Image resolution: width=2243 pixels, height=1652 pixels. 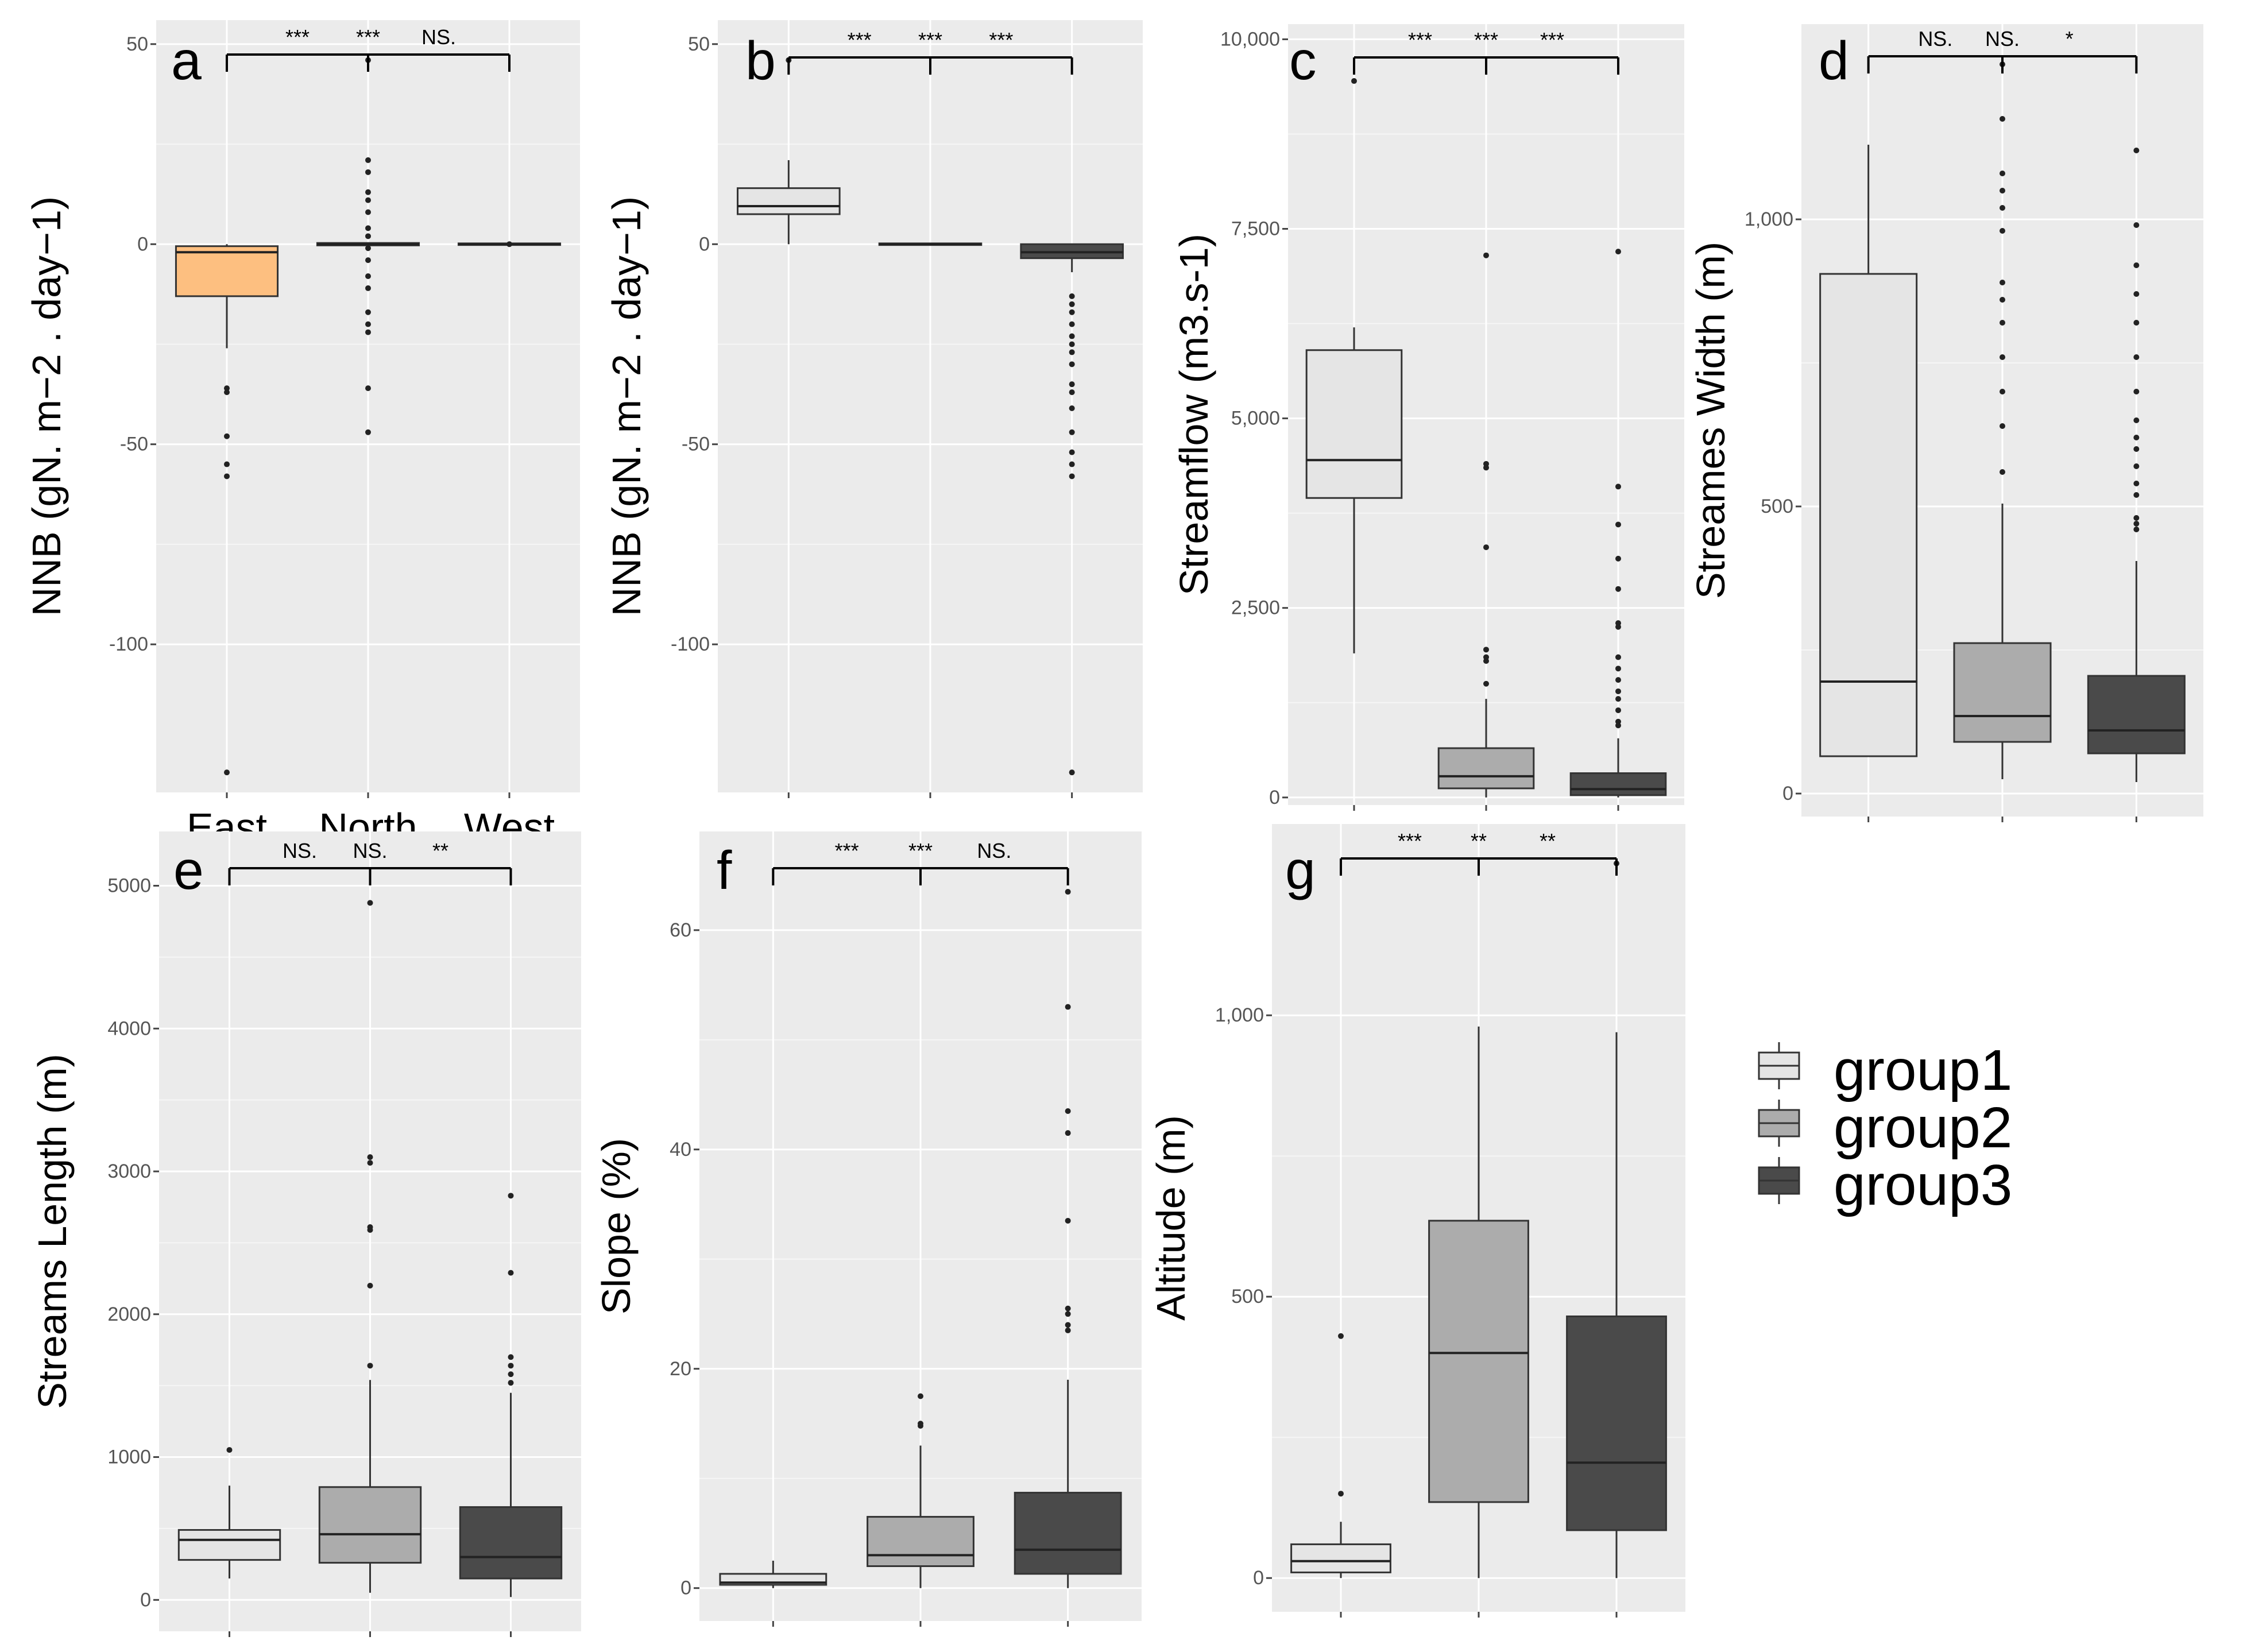 What do you see at coordinates (1885, 1128) in the screenshot?
I see `legend-entry-group2: group2` at bounding box center [1885, 1128].